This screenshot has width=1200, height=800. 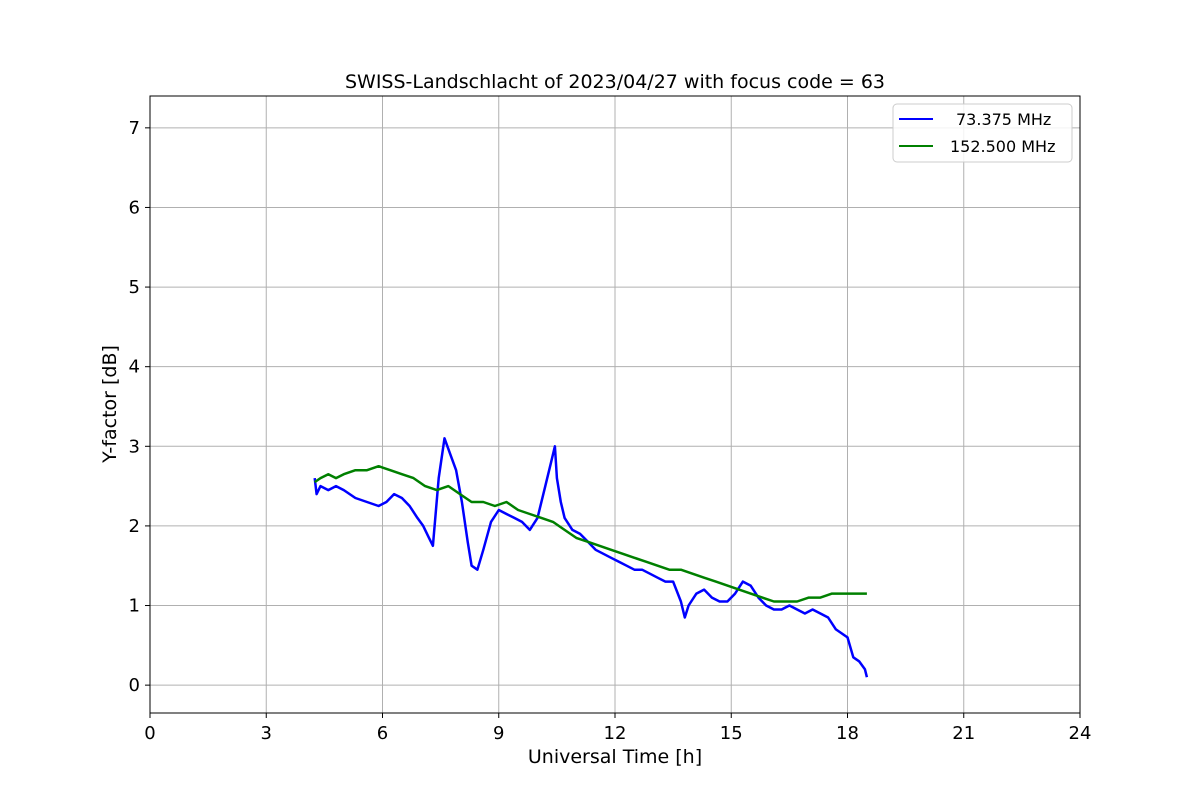 What do you see at coordinates (498, 733) in the screenshot?
I see `x-tick-label: 9` at bounding box center [498, 733].